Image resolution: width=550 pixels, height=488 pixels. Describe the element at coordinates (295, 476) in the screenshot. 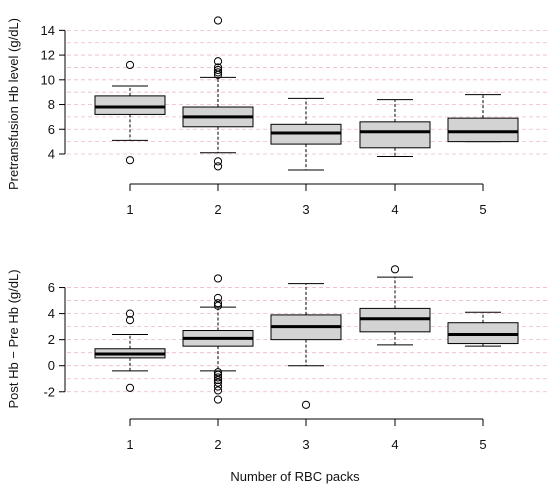

I see `bottom-x-axis-label: Number of RBC packs` at that location.